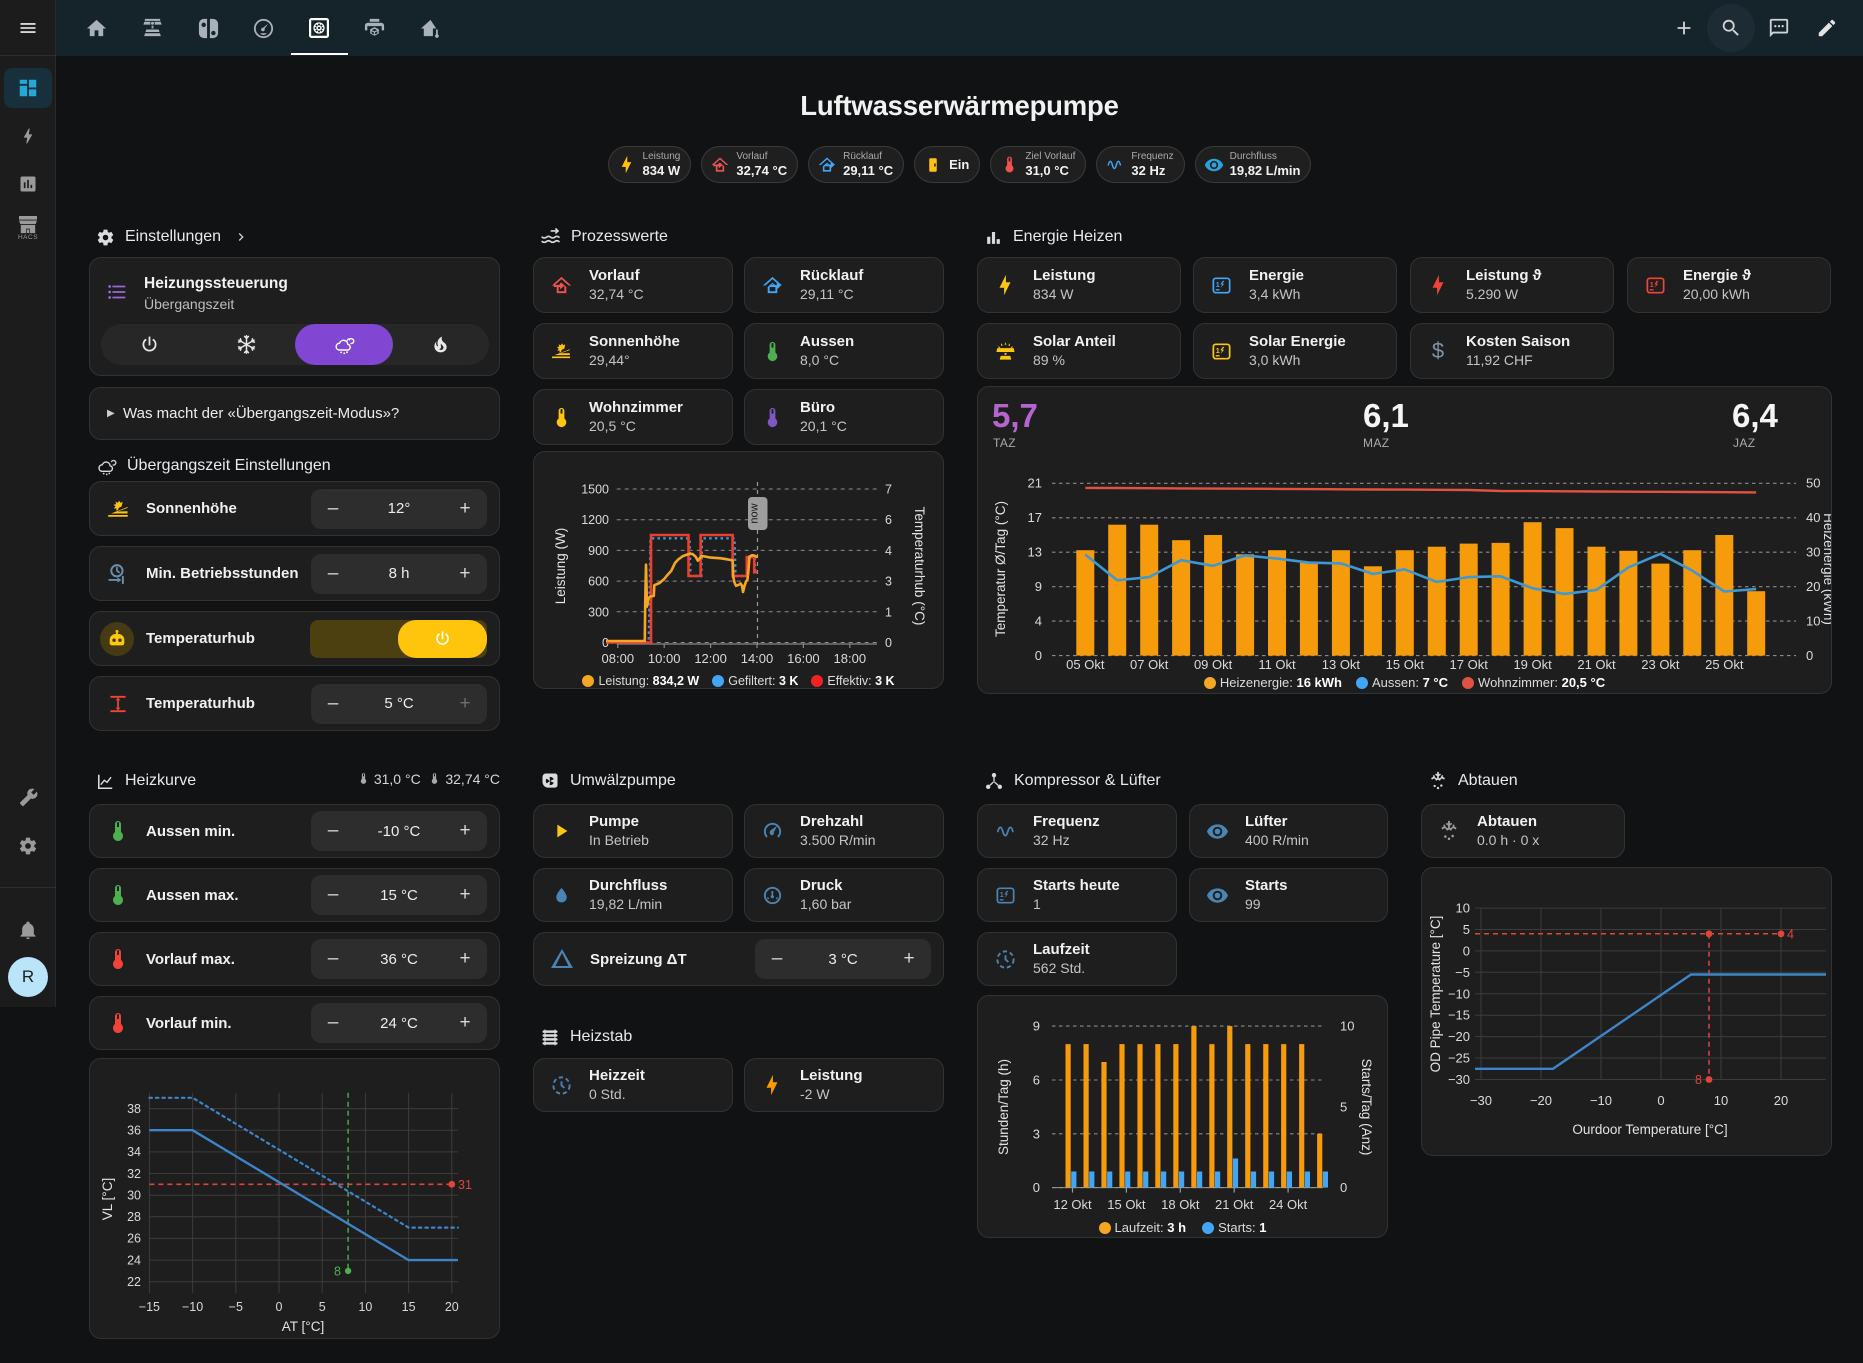 Image resolution: width=1863 pixels, height=1363 pixels. Describe the element at coordinates (803, 658) in the screenshot. I see `svg-text: 16:00` at that location.